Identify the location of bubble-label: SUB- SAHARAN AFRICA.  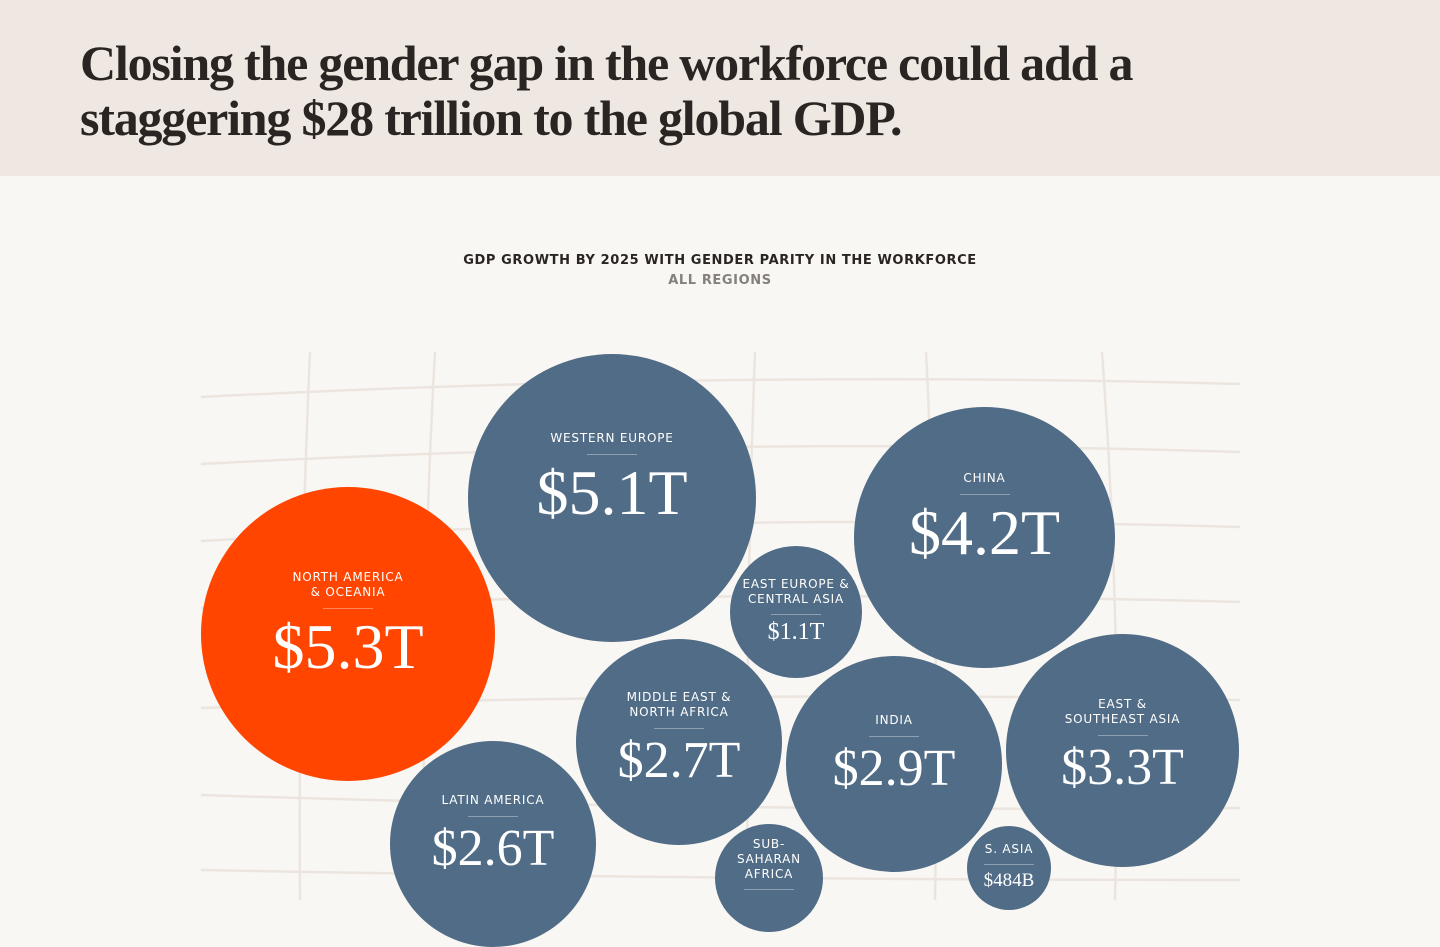
(769, 859).